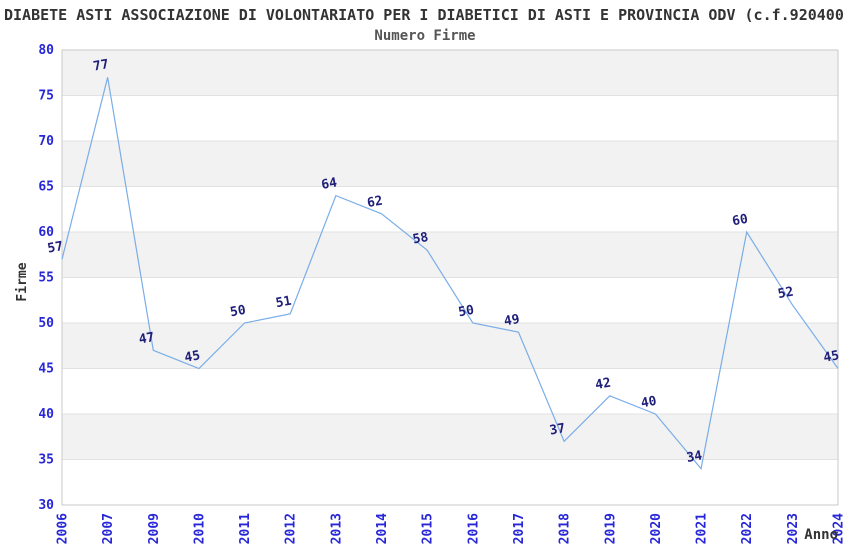  Describe the element at coordinates (473, 528) in the screenshot. I see `x-axis-tick-label: 2016` at that location.